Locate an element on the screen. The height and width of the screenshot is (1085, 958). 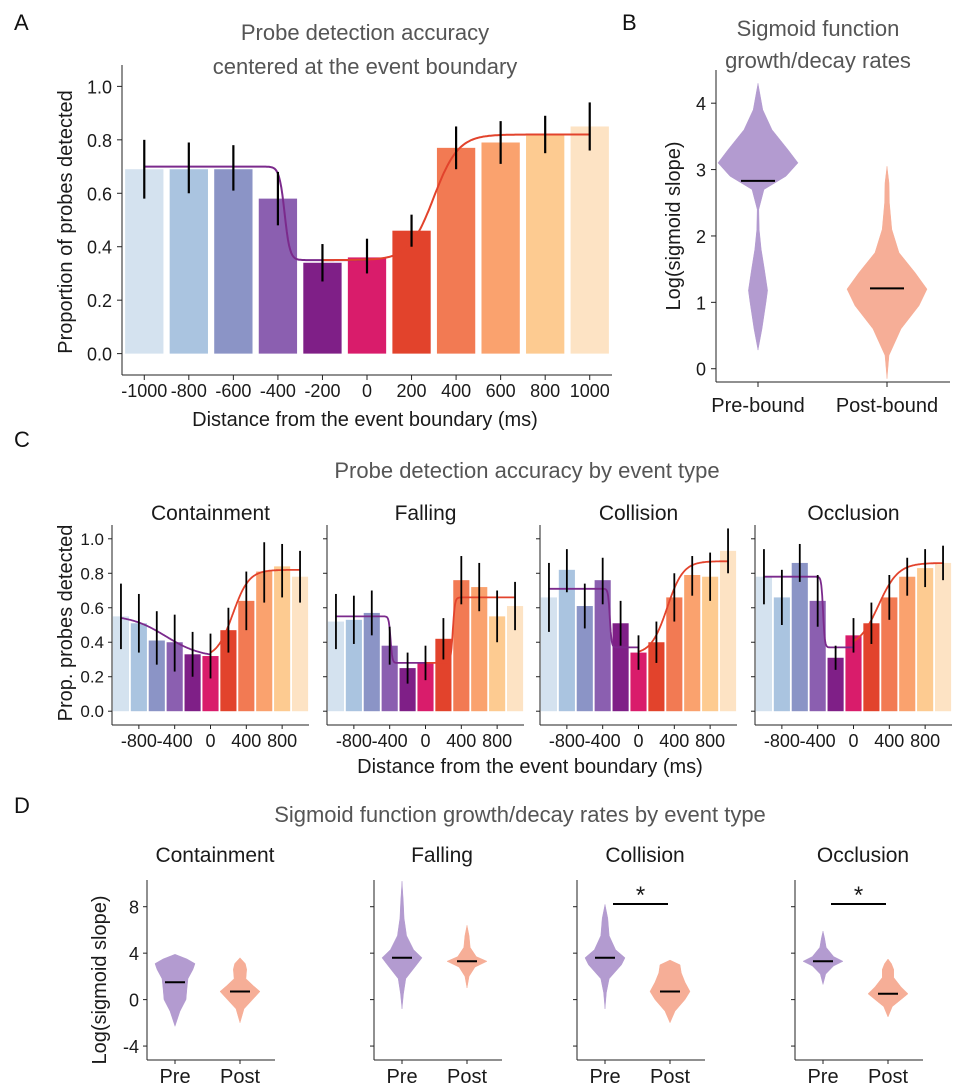
panel-a-xlabel: Distance from the event boundary (ms) is located at coordinates (365, 420).